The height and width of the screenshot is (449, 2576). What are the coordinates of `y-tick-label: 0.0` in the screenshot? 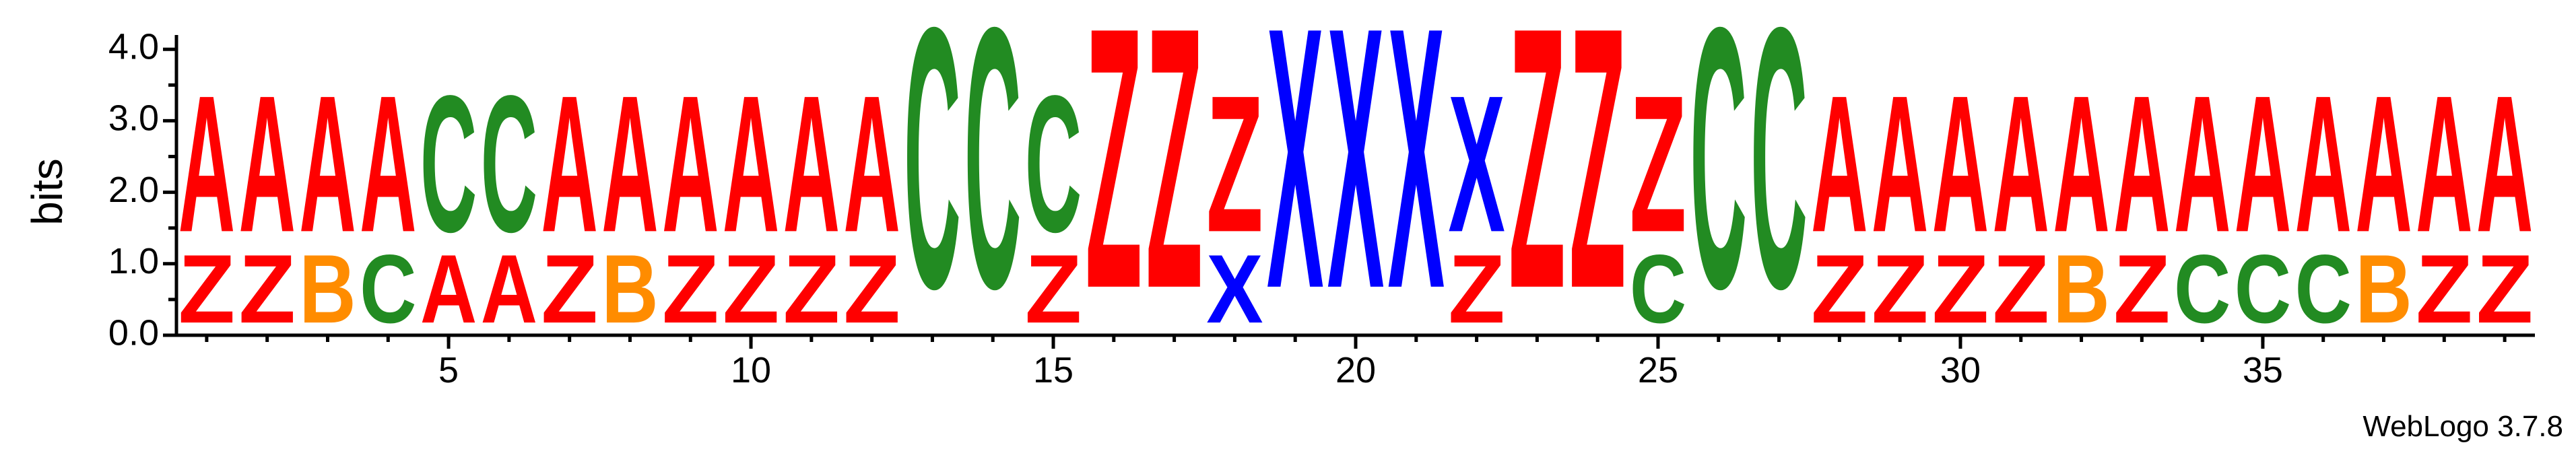 It's located at (133, 332).